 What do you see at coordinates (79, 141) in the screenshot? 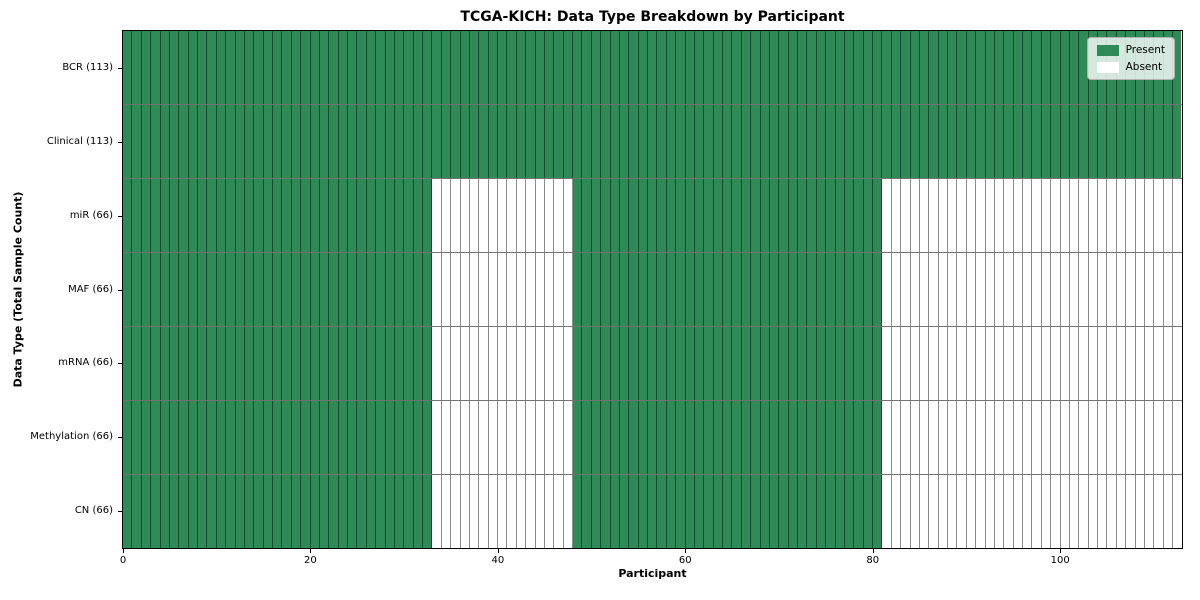
I see `y-tick-label: Clinical (113)` at bounding box center [79, 141].